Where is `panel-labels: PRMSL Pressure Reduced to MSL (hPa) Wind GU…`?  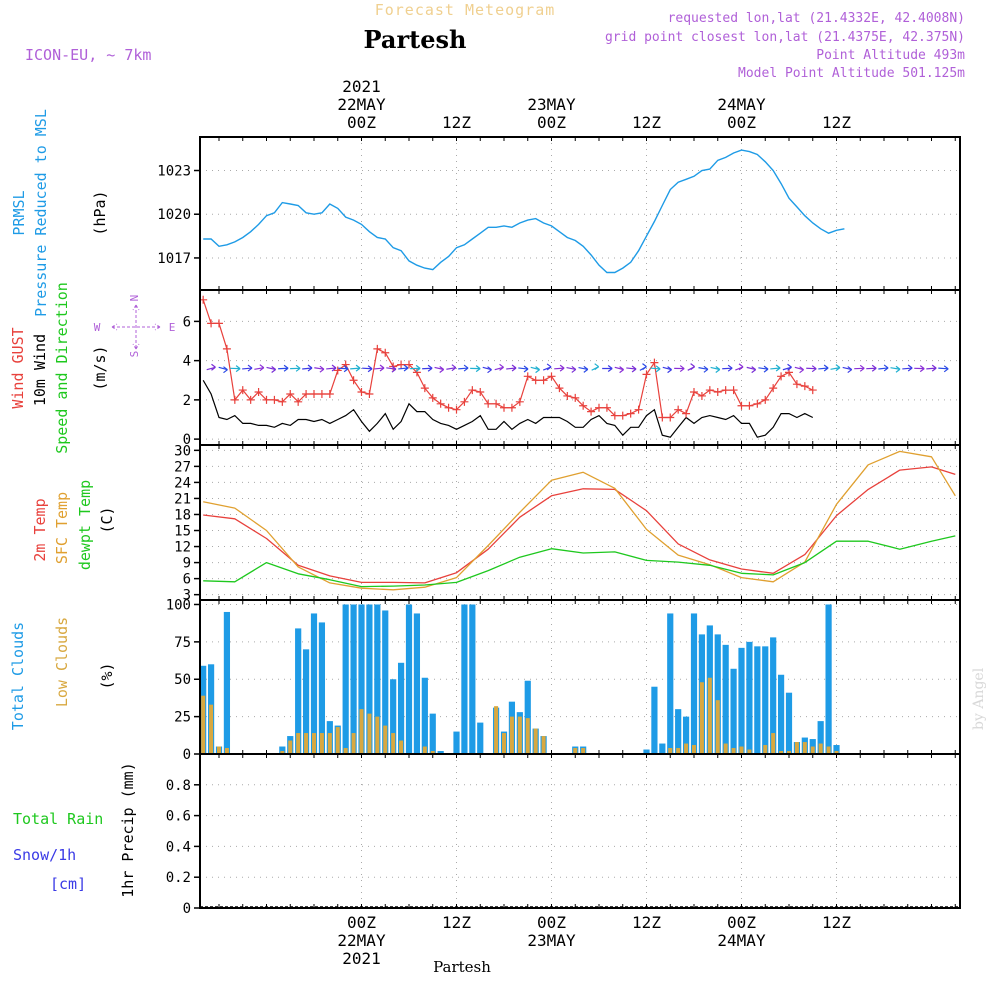
panel-labels: PRMSL Pressure Reduced to MSL (hPa) Wind GU… is located at coordinates (92, 503).